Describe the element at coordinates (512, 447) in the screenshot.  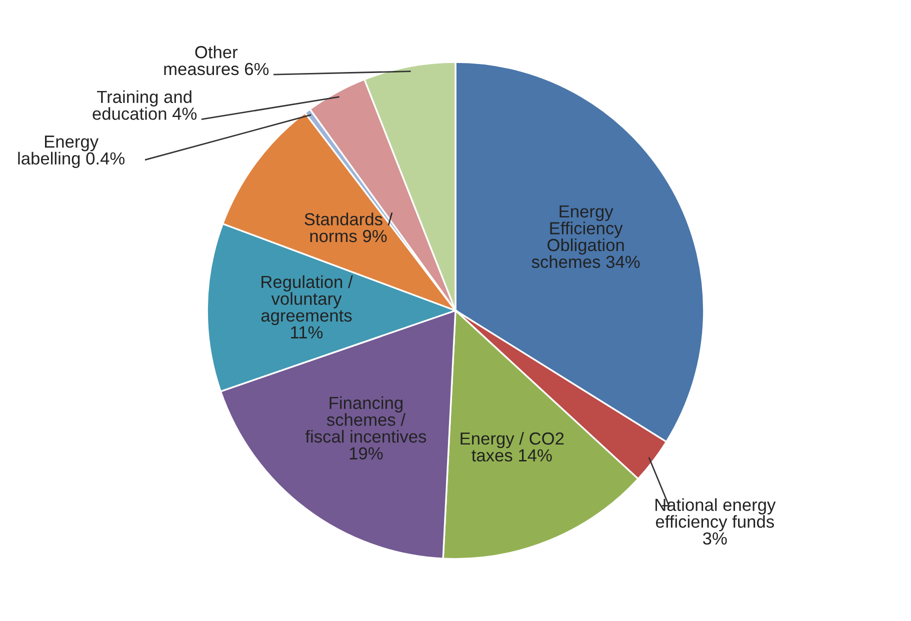
I see `slice-label: Energy / CO2 taxes 14%` at that location.